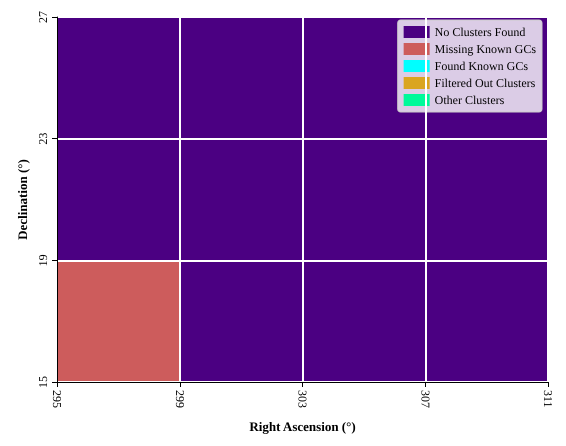 The width and height of the screenshot is (566, 446). I want to click on y-tick-label: 15, so click(43, 382).